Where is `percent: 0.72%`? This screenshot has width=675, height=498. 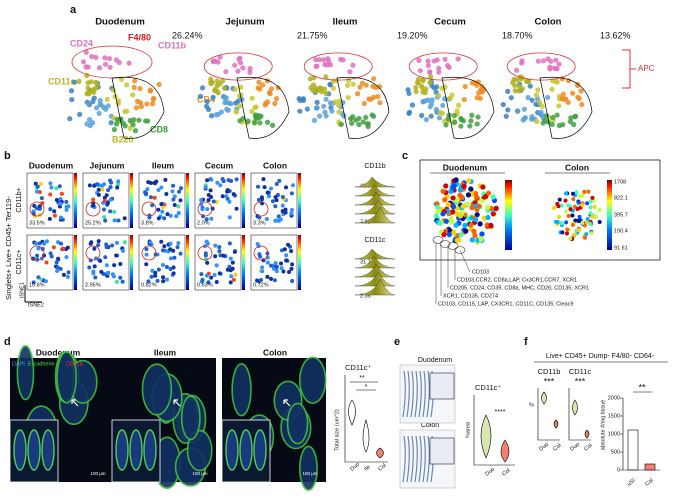 percent: 0.72% is located at coordinates (261, 285).